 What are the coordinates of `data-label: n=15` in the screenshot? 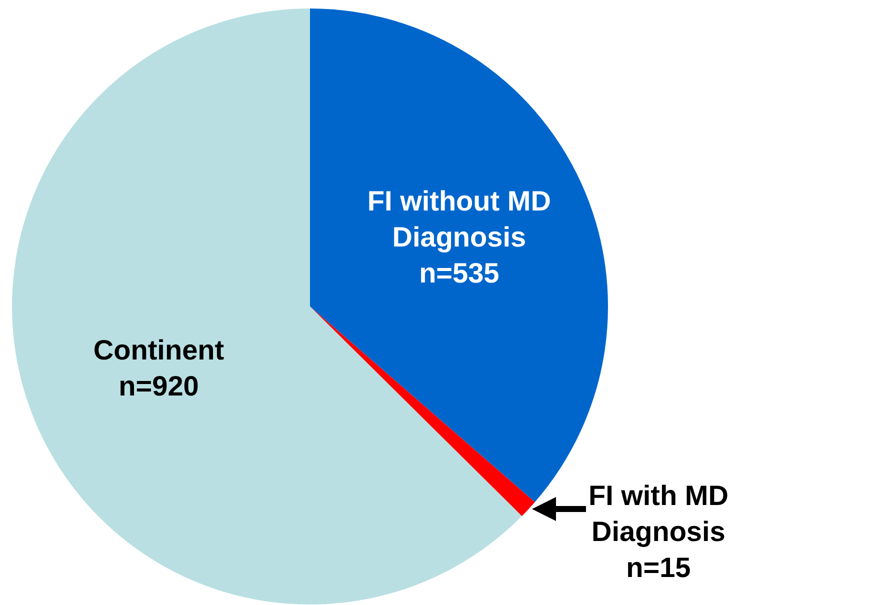 It's located at (658, 567).